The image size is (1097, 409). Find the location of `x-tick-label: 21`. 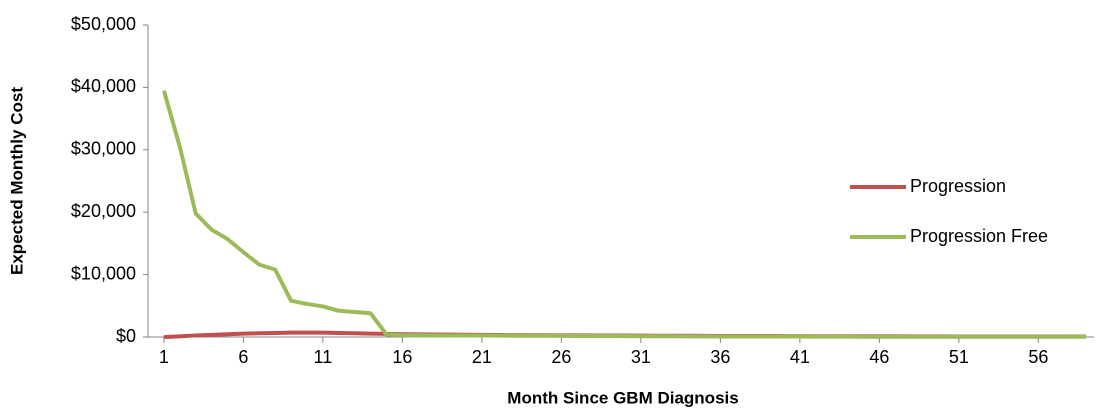

x-tick-label: 21 is located at coordinates (482, 357).